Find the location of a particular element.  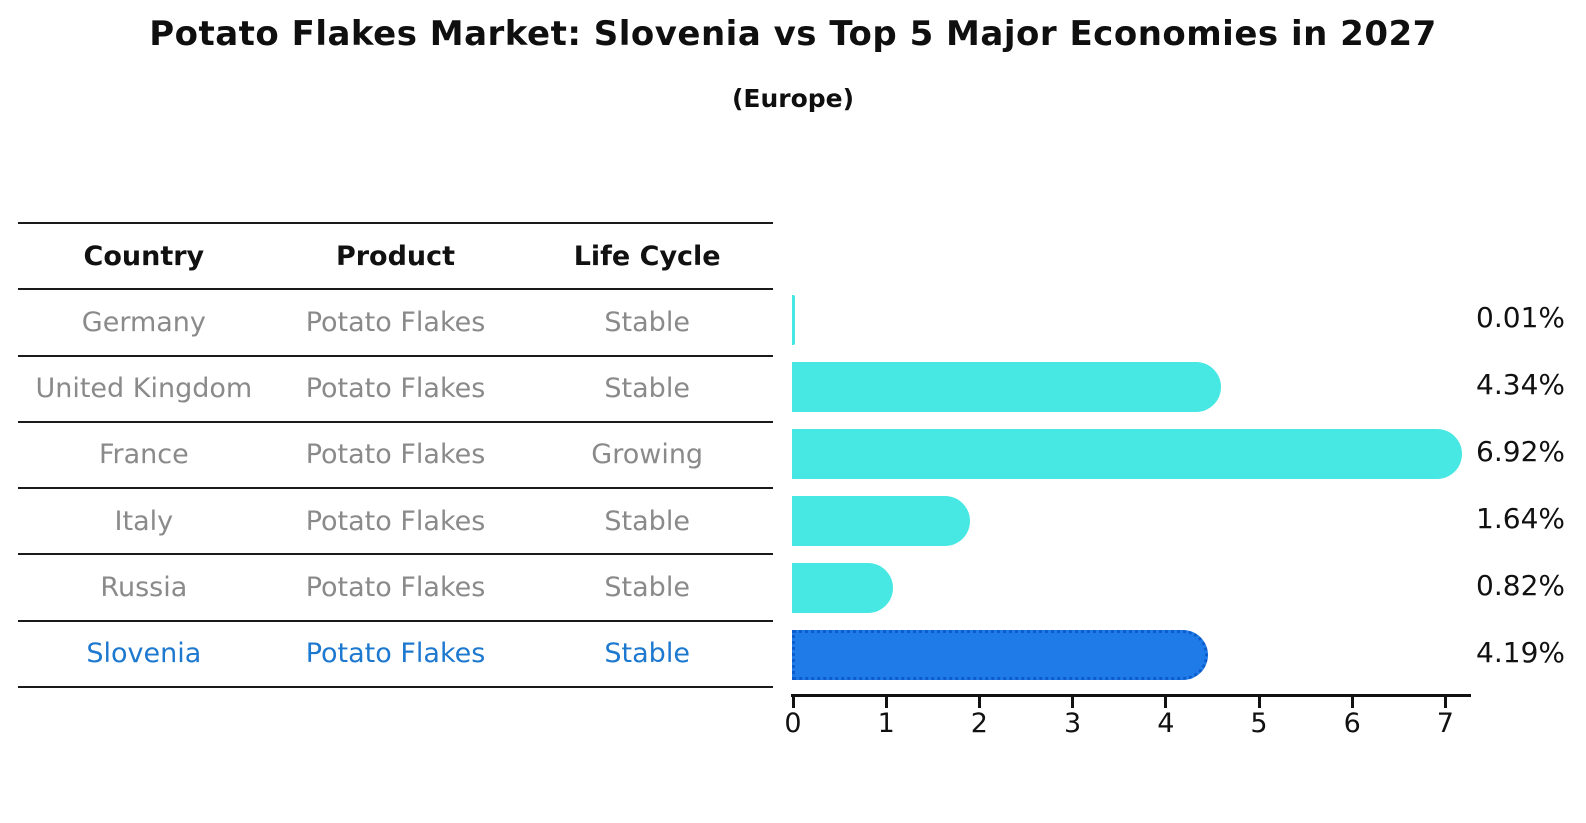

x-tick-label-5: 5 is located at coordinates (1259, 723).